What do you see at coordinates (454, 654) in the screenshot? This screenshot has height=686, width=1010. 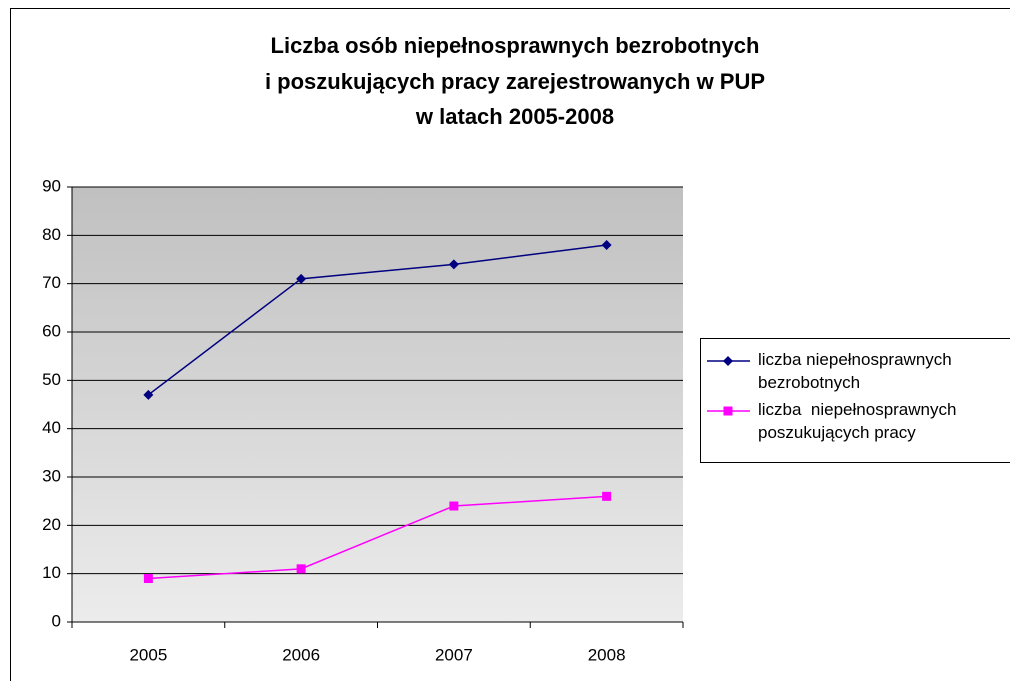 I see `x-tick-label: 2007` at bounding box center [454, 654].